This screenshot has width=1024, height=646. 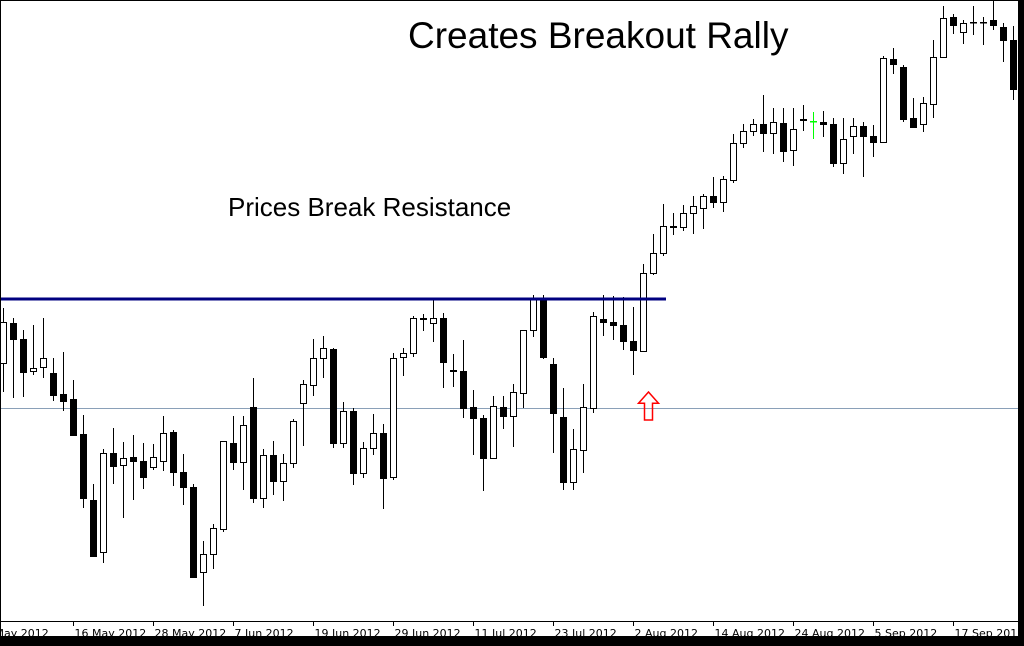 What do you see at coordinates (830, 631) in the screenshot?
I see `x-tick-label: 24 Aug 2012` at bounding box center [830, 631].